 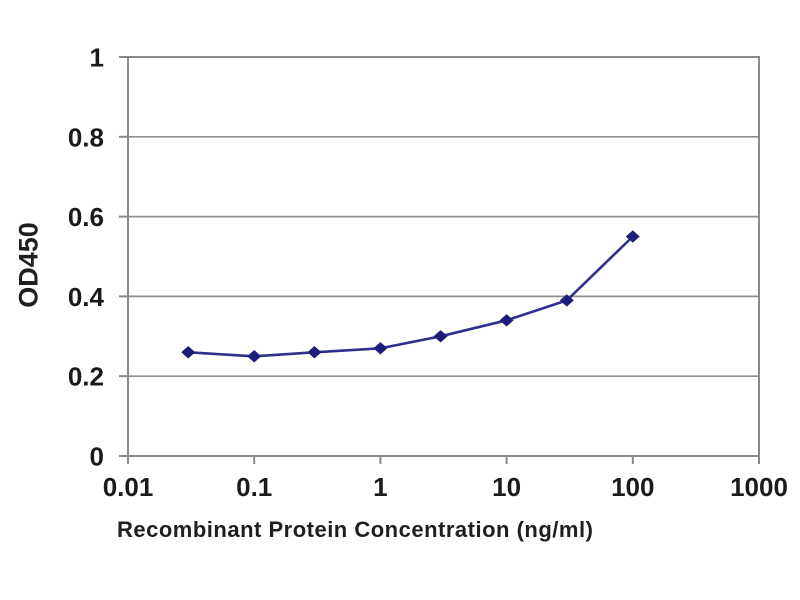 What do you see at coordinates (86, 297) in the screenshot?
I see `y-tick-label: 0.4` at bounding box center [86, 297].